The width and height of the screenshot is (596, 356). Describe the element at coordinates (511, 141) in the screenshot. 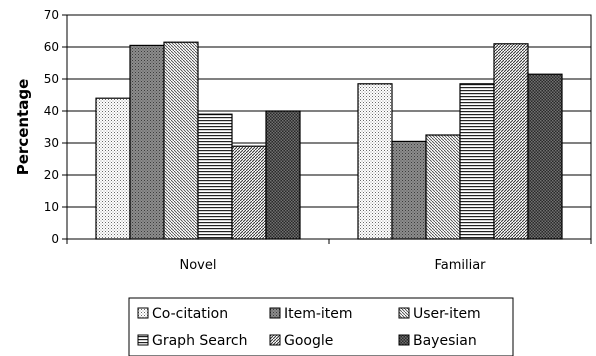

I see `bar-google-familiar` at that location.